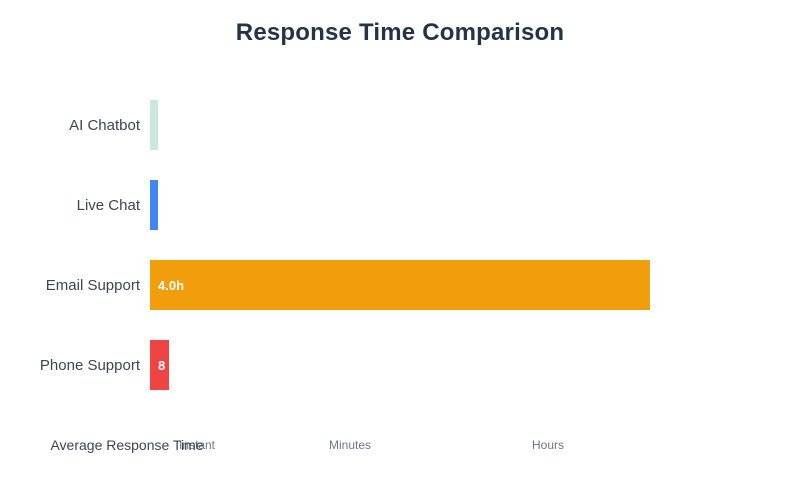 The width and height of the screenshot is (800, 500). Describe the element at coordinates (197, 445) in the screenshot. I see `x-axis-tick-instant: Instant` at that location.